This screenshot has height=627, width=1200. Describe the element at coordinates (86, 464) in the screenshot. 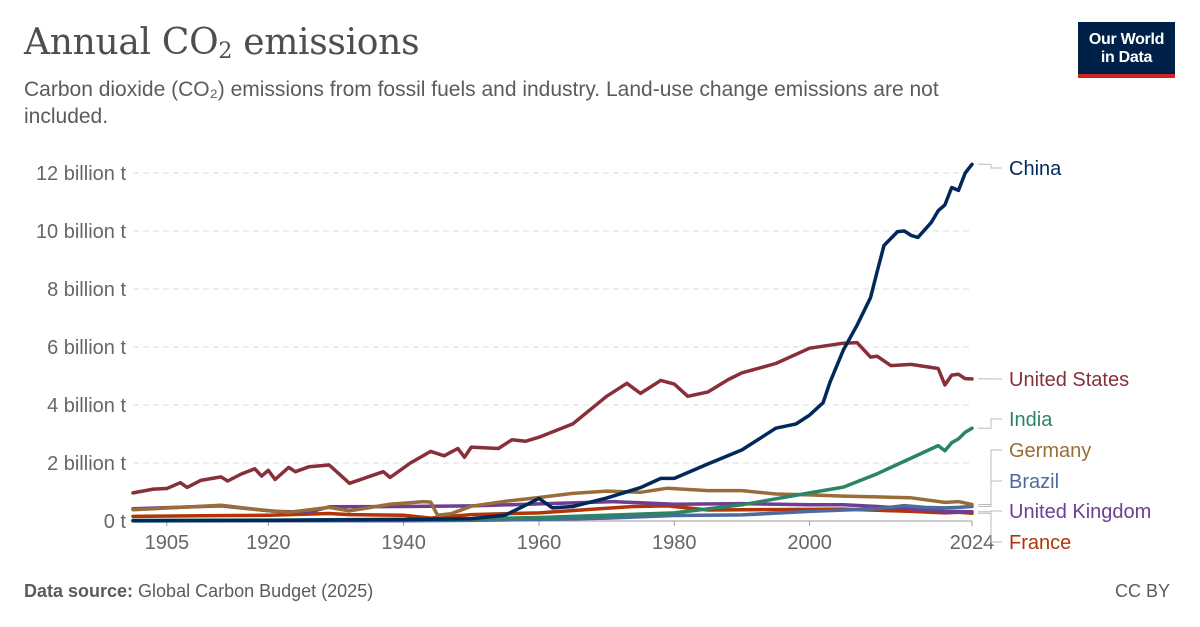

I see `y-tick-label: 2 billion t` at that location.